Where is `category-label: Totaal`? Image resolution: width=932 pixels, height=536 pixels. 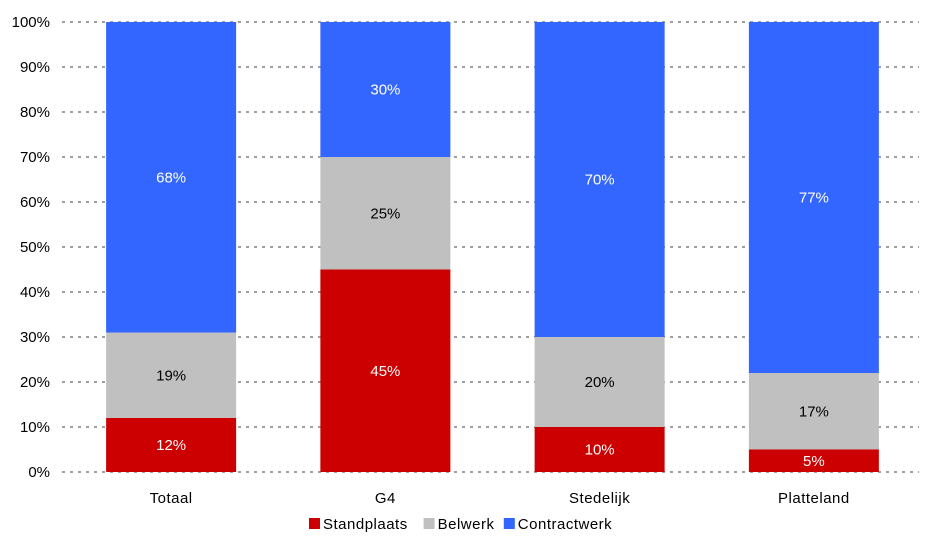 category-label: Totaal is located at coordinates (171, 498).